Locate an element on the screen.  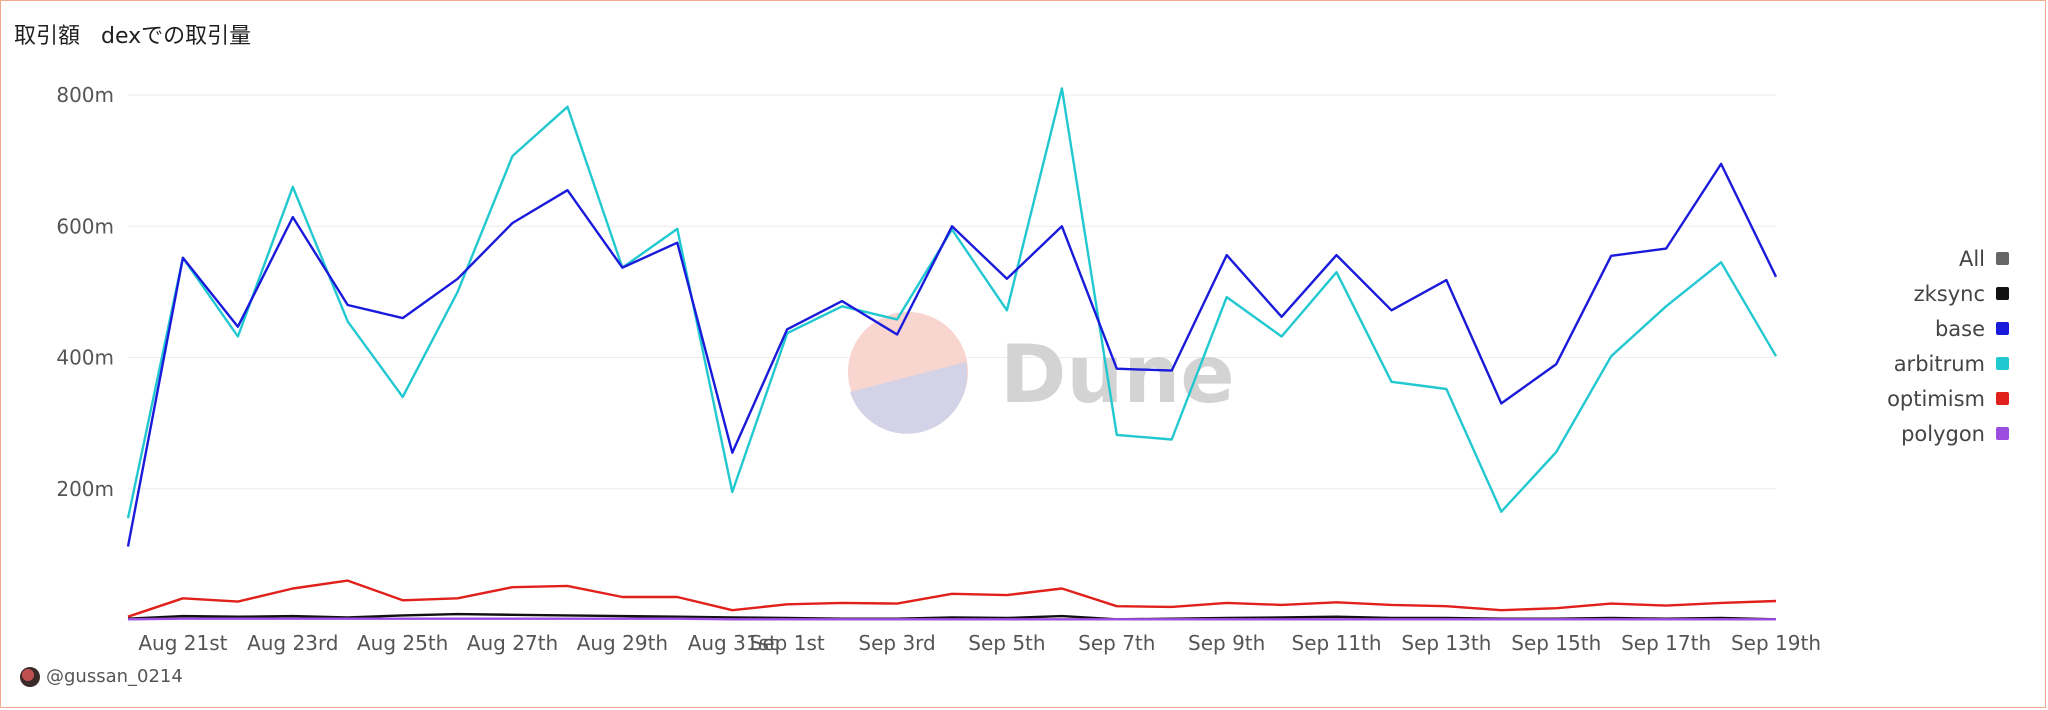
y-tick-label: 200m is located at coordinates (85, 489).